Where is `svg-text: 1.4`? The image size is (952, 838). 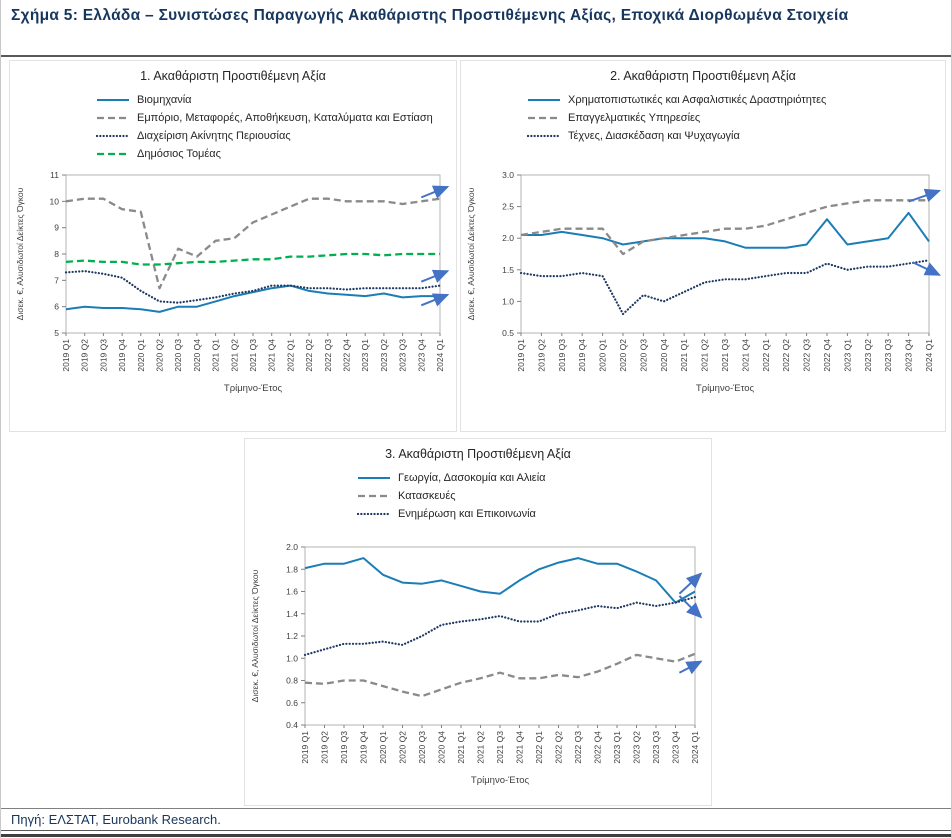 svg-text: 1.4 is located at coordinates (292, 614).